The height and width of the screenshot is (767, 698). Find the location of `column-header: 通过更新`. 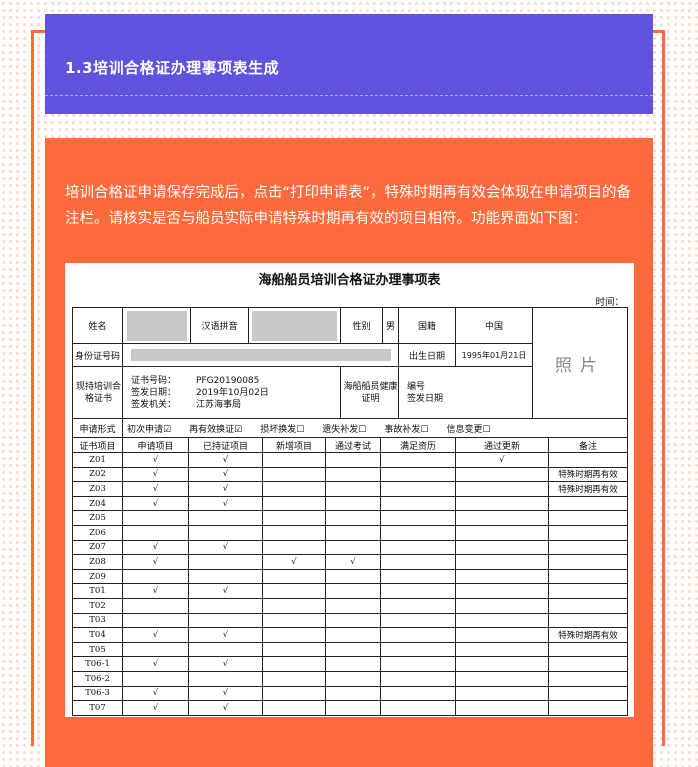

column-header: 通过更新 is located at coordinates (502, 445).